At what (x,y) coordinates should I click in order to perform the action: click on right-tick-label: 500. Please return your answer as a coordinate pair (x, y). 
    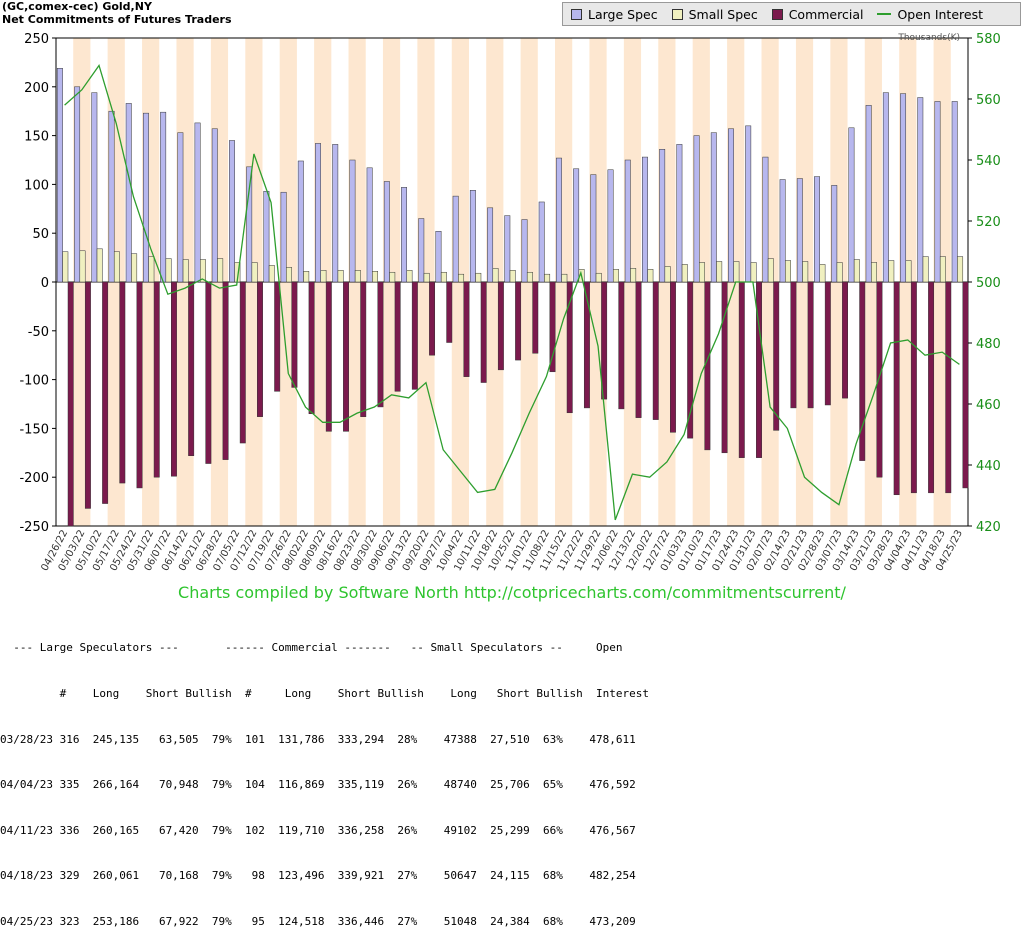
    Looking at the image, I should click on (988, 283).